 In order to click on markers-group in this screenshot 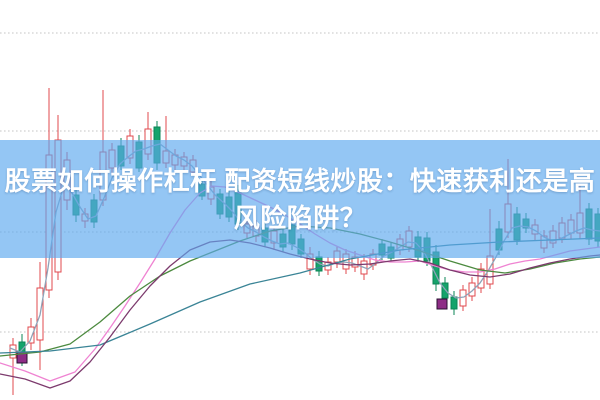, I will do `click(232, 331)`.